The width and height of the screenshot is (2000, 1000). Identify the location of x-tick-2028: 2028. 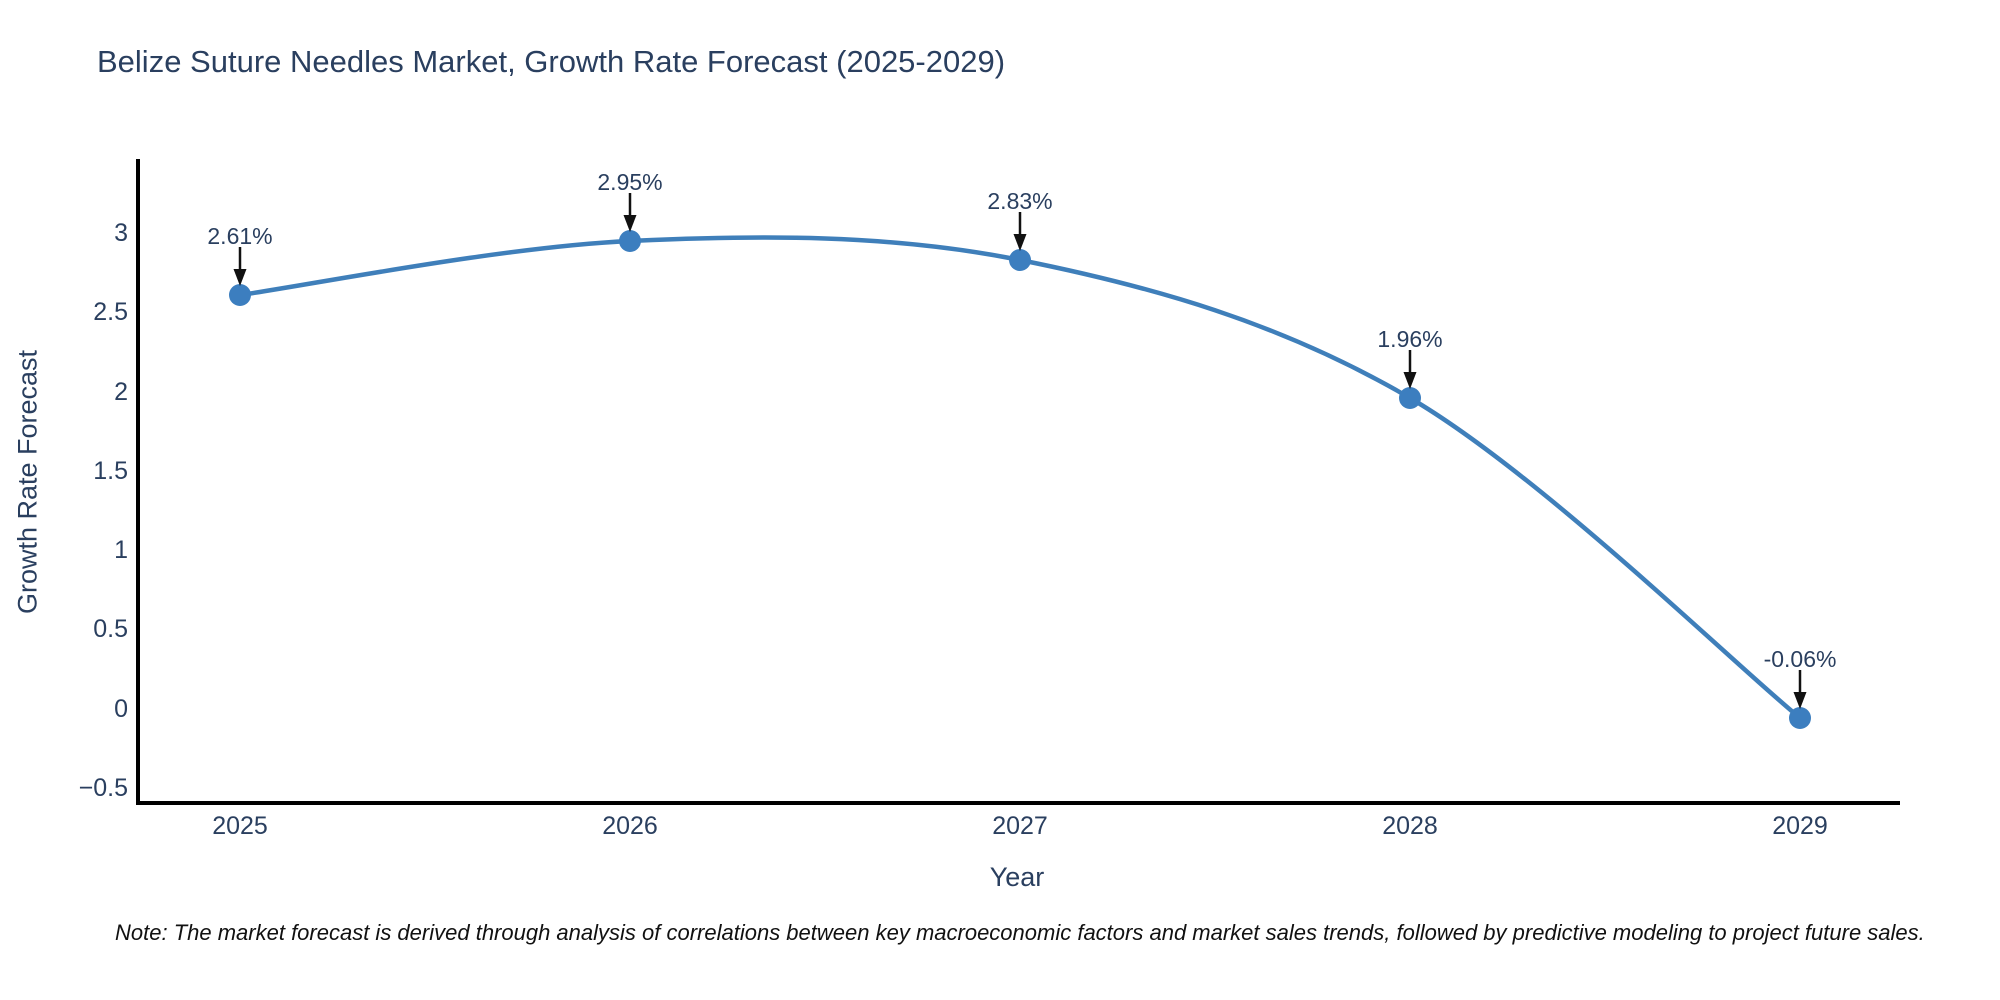
(1410, 826).